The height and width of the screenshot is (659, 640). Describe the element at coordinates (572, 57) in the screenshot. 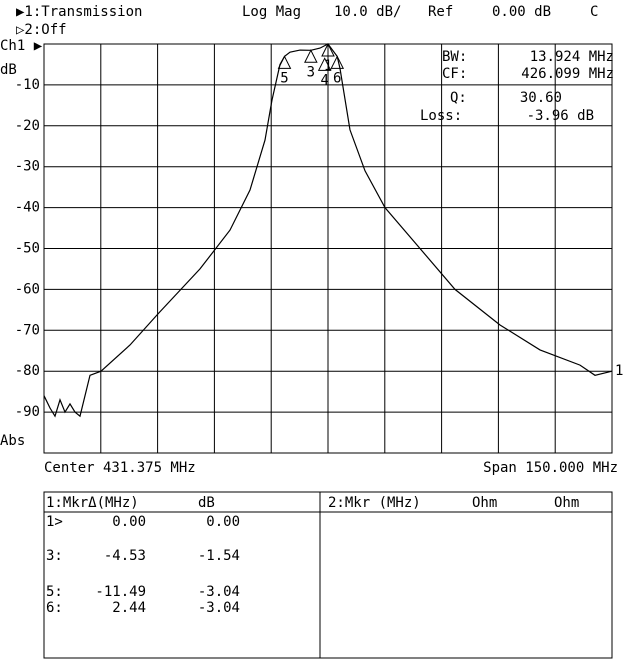

I see `info-value: 13.924 MHz` at that location.